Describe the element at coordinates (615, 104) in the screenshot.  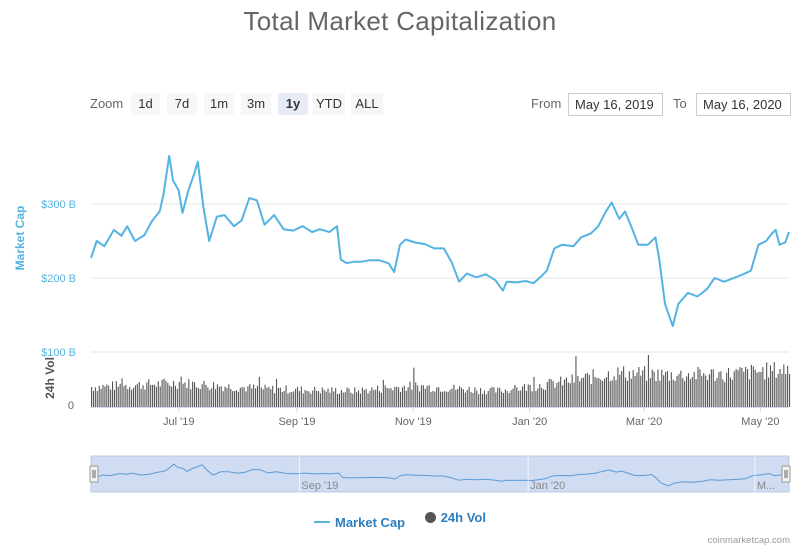
I see `from-date-input: May 16, 2019` at that location.